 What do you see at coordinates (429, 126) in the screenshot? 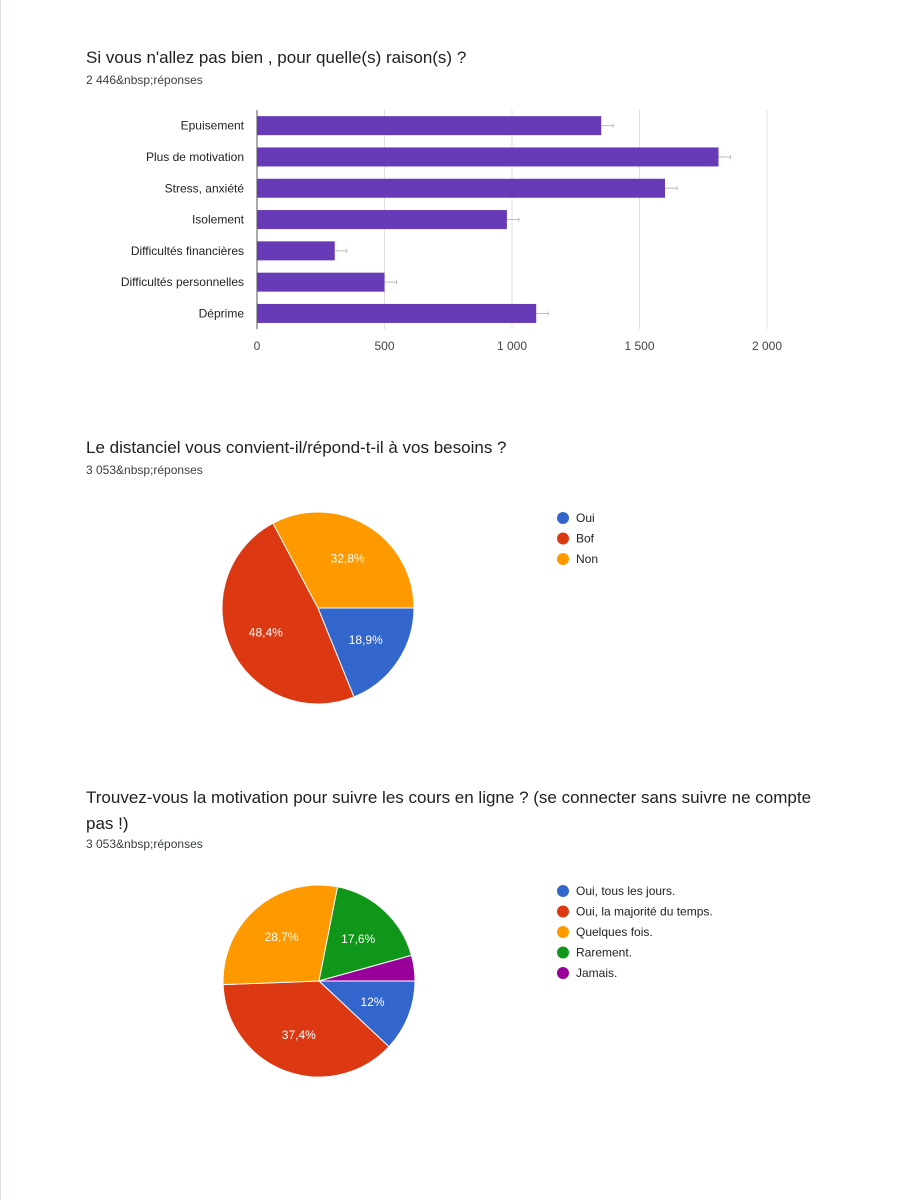
I see `bar-epuisement` at bounding box center [429, 126].